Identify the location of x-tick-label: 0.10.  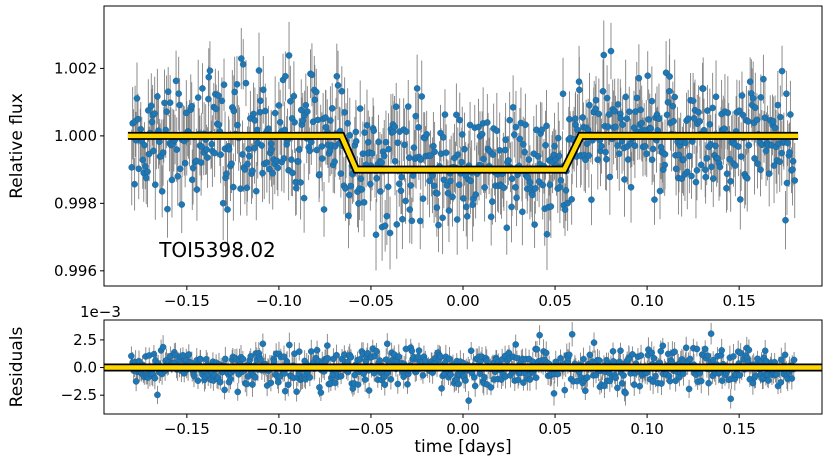
(646, 301).